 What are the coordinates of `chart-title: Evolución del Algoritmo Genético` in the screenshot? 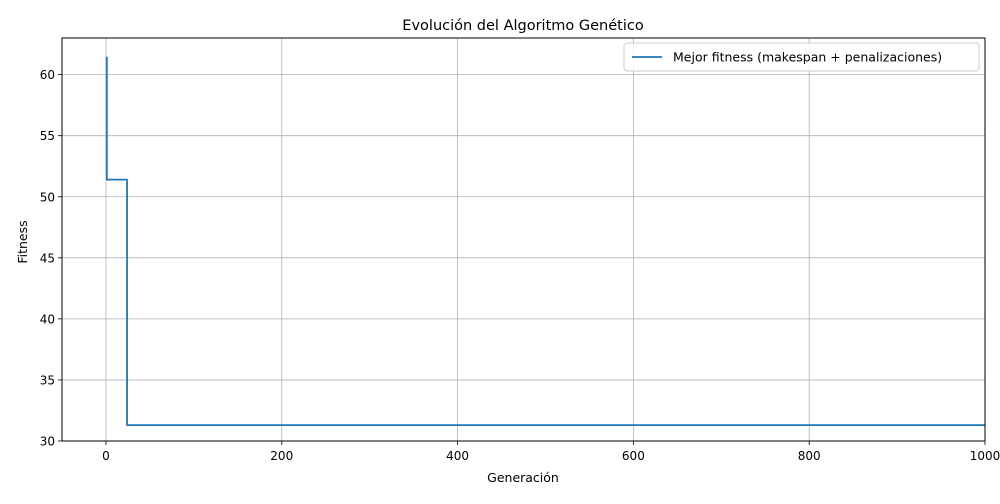 It's located at (523, 26).